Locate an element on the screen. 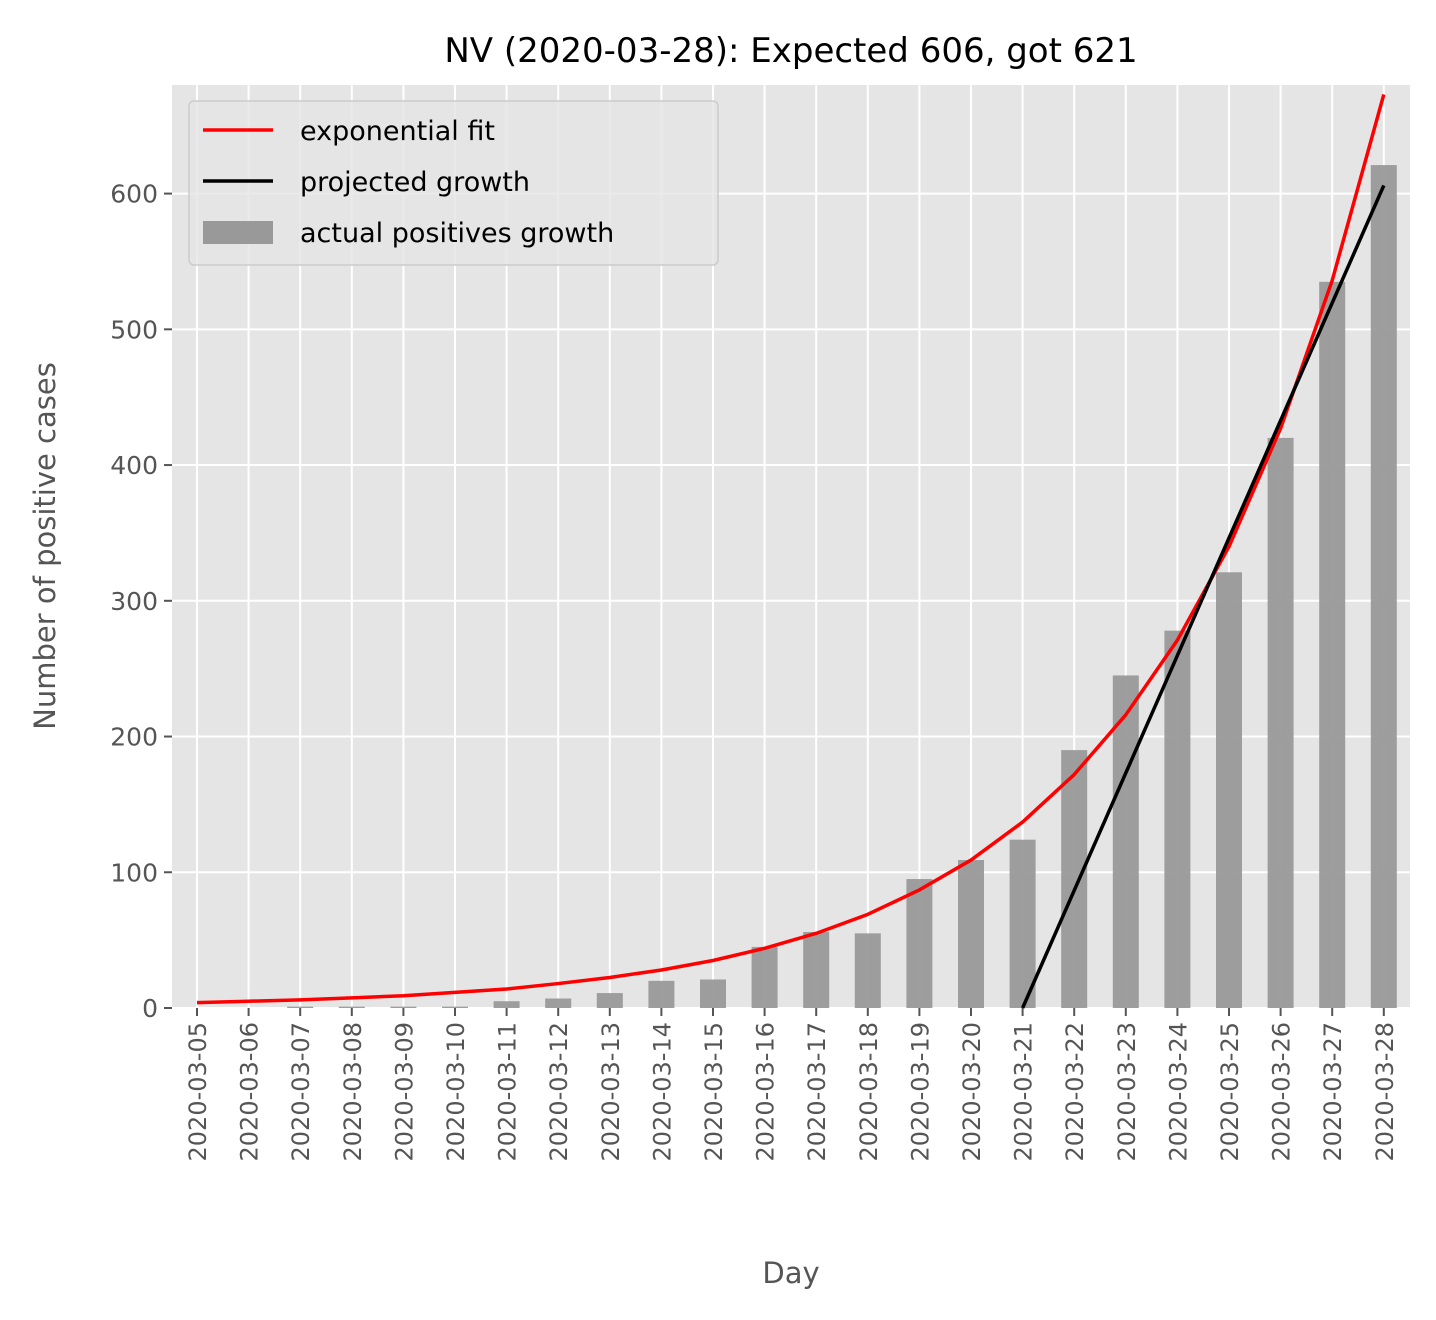 Image resolution: width=1436 pixels, height=1320 pixels. y-tick-label: 600 is located at coordinates (134, 194).